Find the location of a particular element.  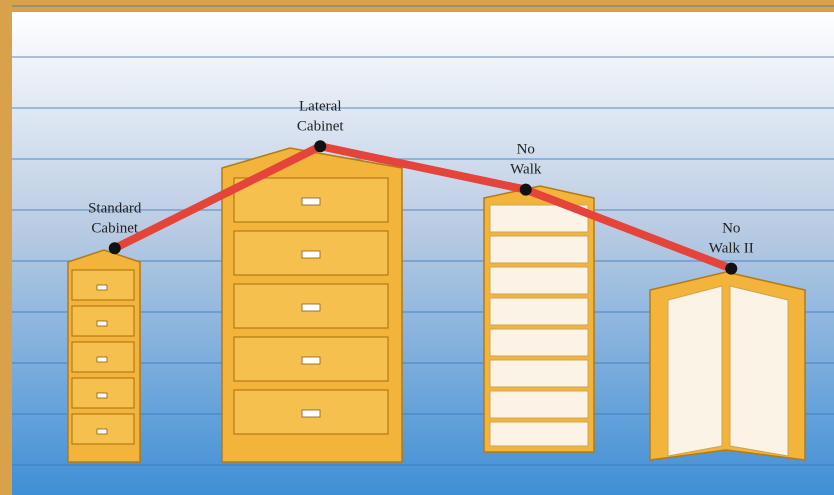

category-label: Lateral Cabinet is located at coordinates (320, 116).